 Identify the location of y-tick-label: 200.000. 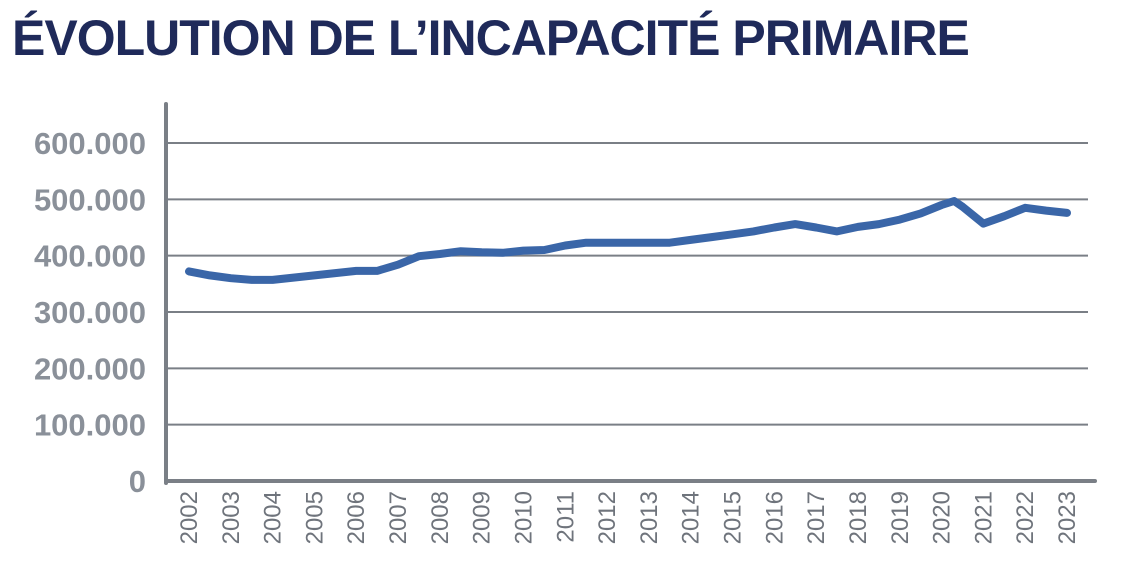
(90, 368).